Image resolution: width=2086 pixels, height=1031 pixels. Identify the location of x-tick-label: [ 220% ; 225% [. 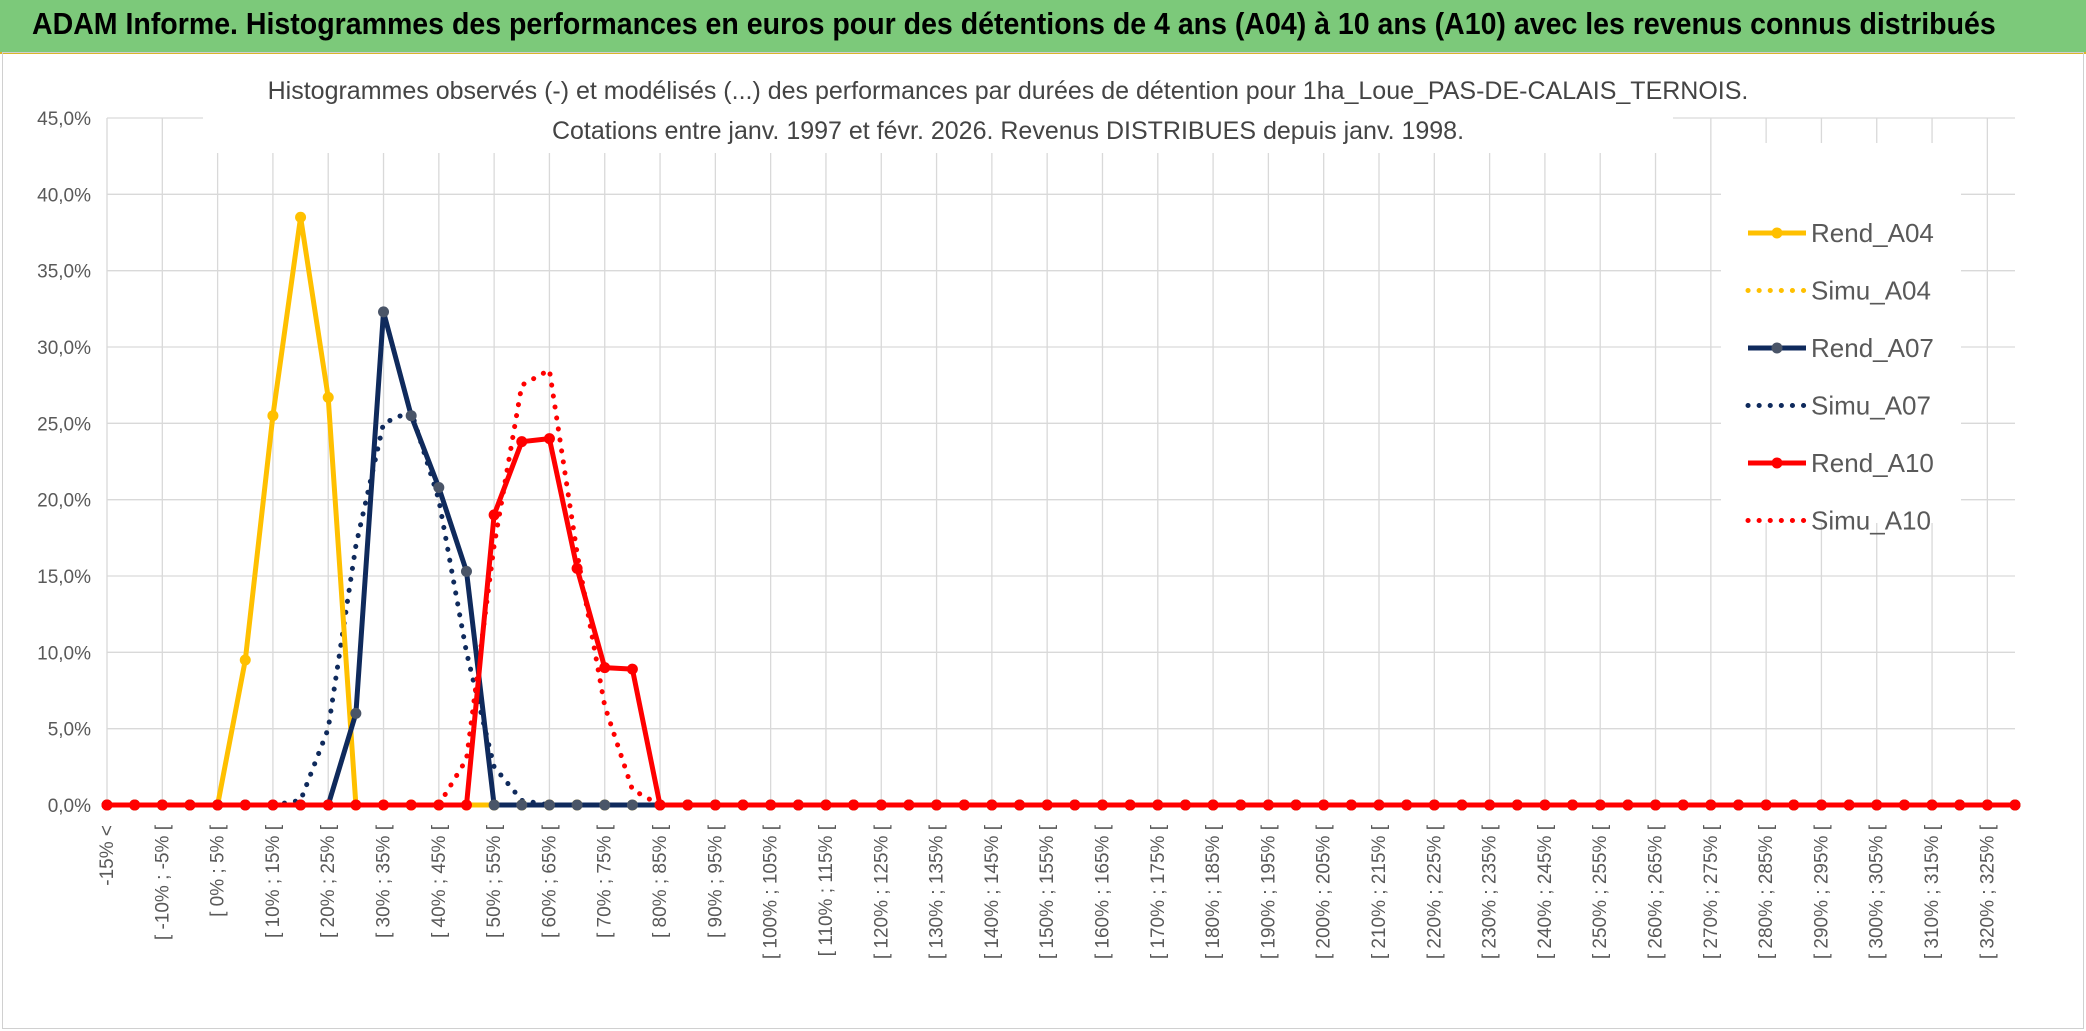
(1434, 891).